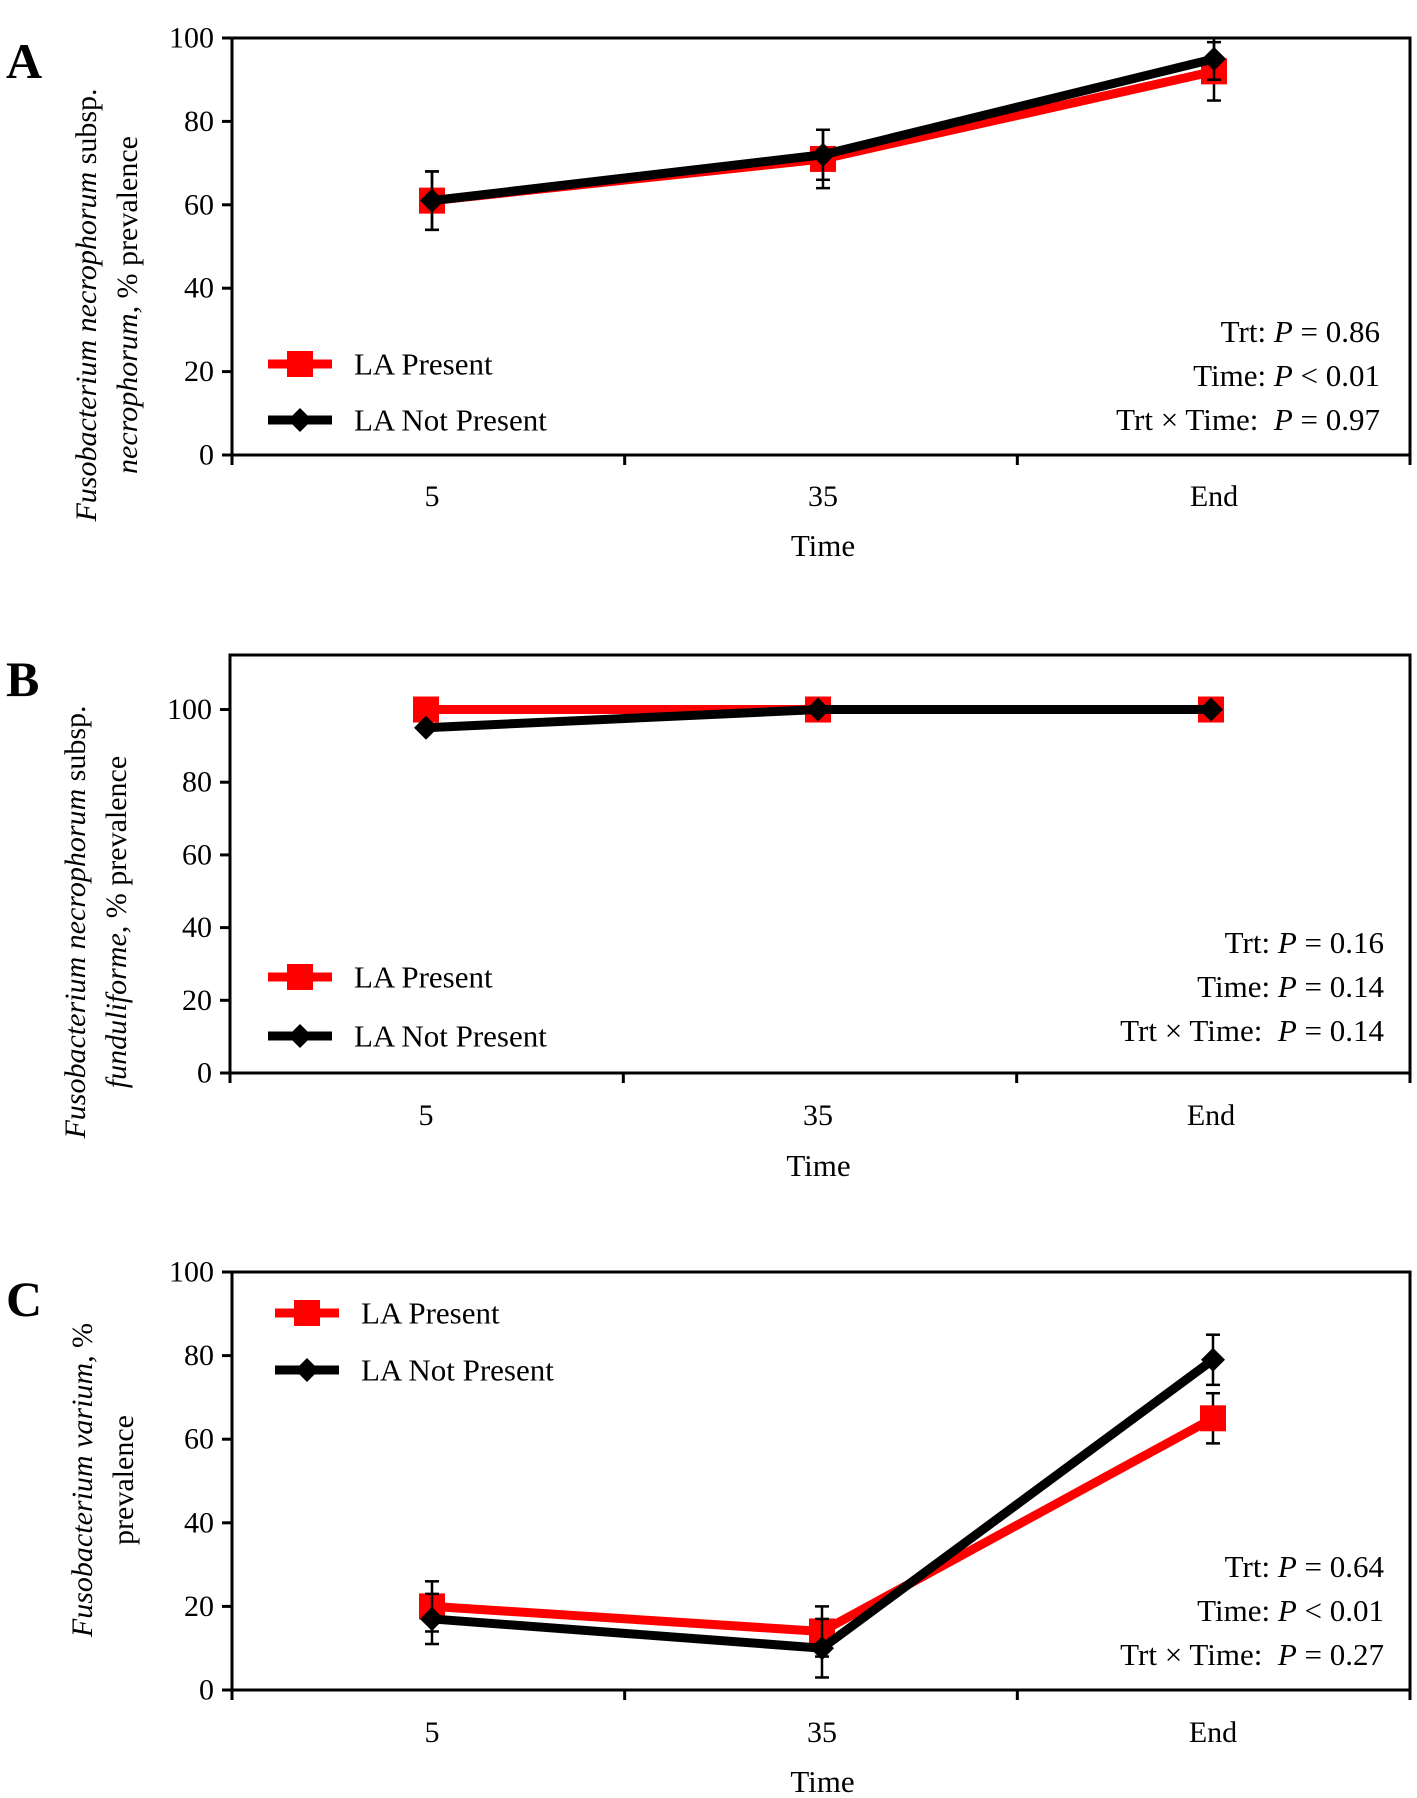 This screenshot has width=1417, height=1798. I want to click on stat-line: Trt × Time: P = 0.27, so click(1252, 1654).